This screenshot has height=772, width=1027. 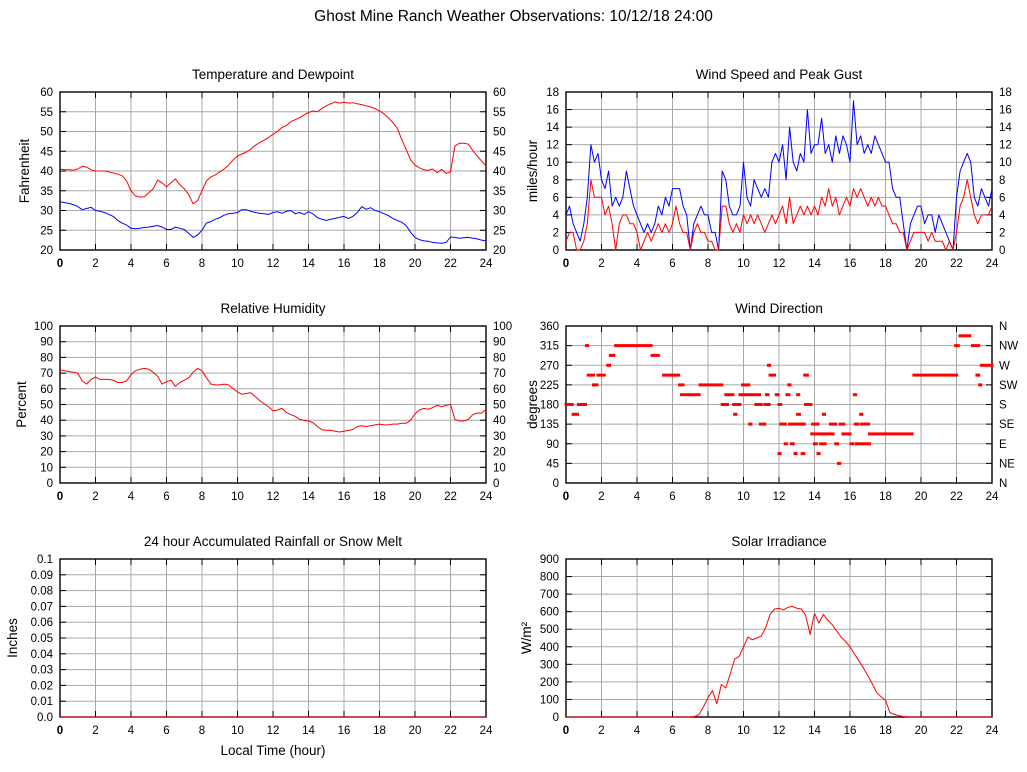 What do you see at coordinates (779, 399) in the screenshot?
I see `series-wind-direction` at bounding box center [779, 399].